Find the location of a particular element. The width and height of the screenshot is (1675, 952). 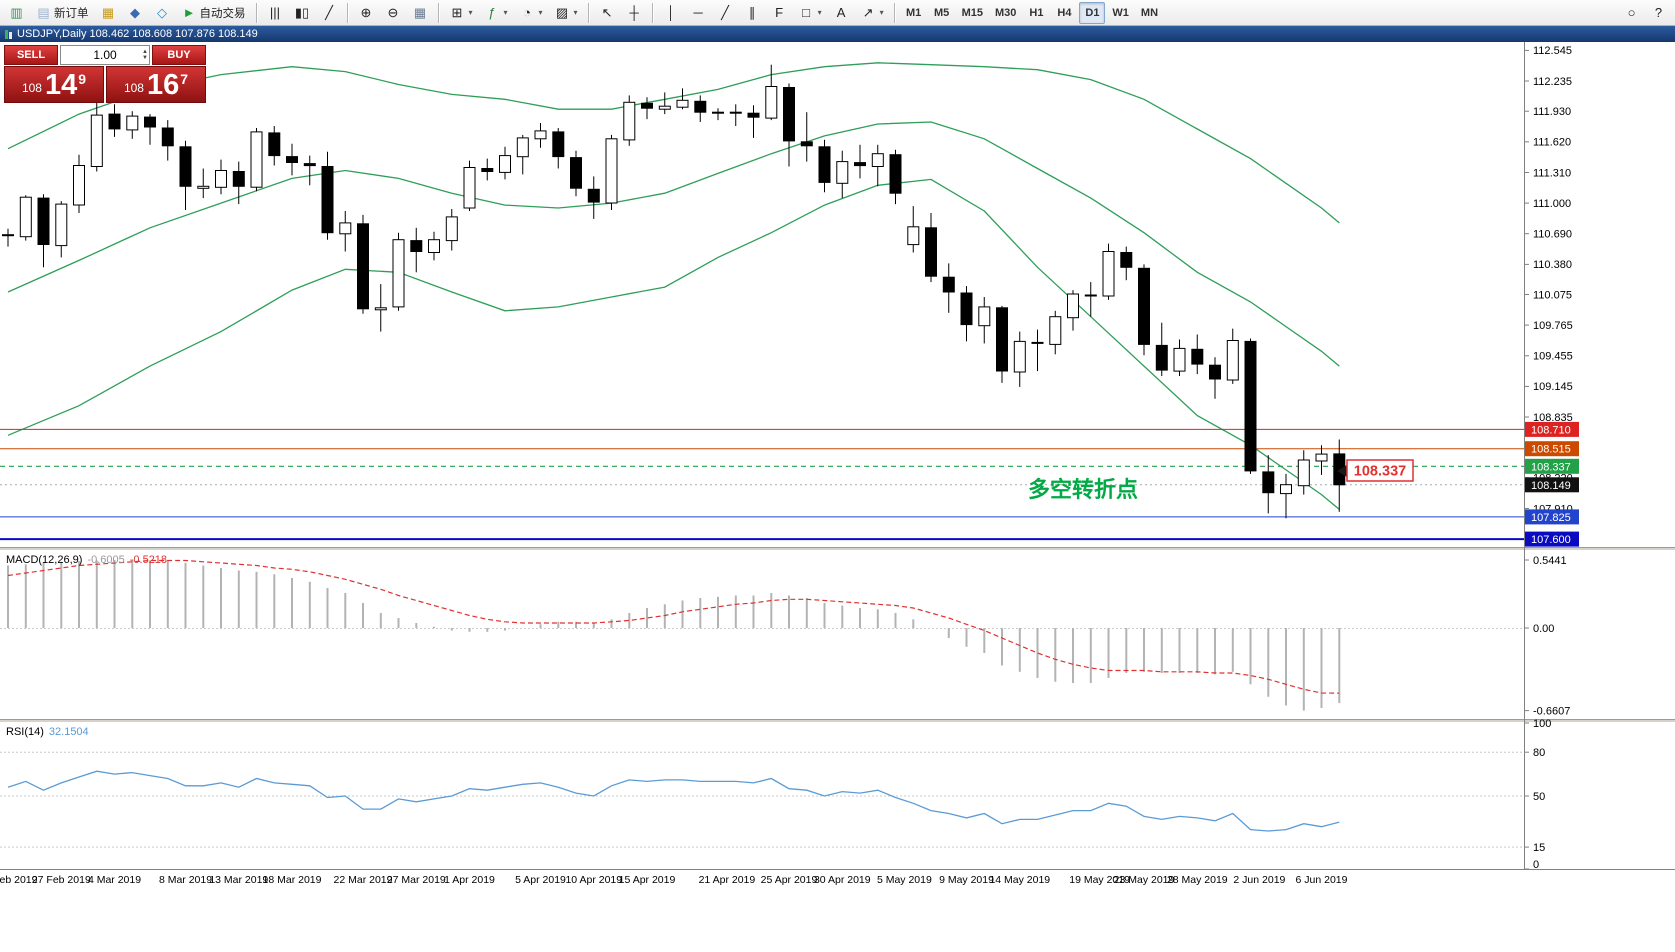

arrow-objects-button: ↗ ▾ is located at coordinates (872, 13).